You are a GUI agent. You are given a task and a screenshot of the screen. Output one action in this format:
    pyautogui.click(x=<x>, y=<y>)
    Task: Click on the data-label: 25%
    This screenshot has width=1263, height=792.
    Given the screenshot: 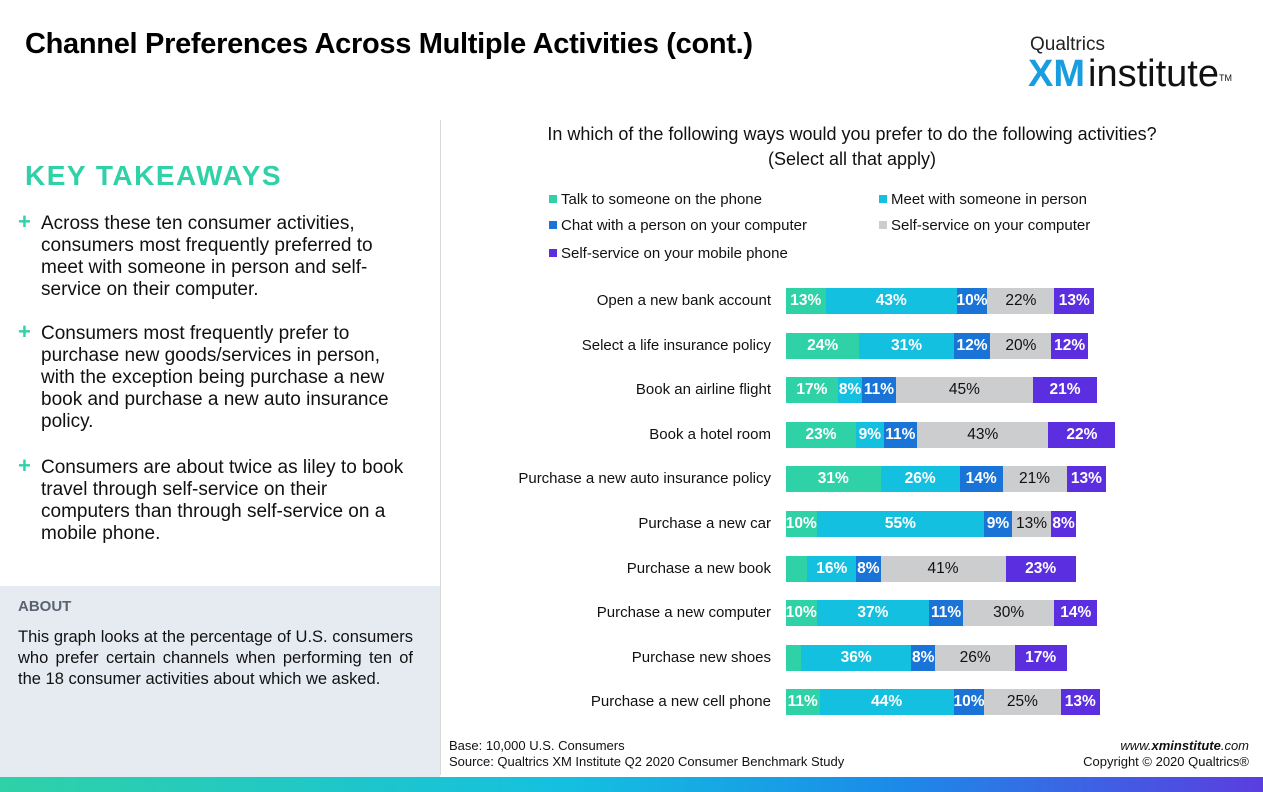 What is the action you would take?
    pyautogui.click(x=1022, y=701)
    